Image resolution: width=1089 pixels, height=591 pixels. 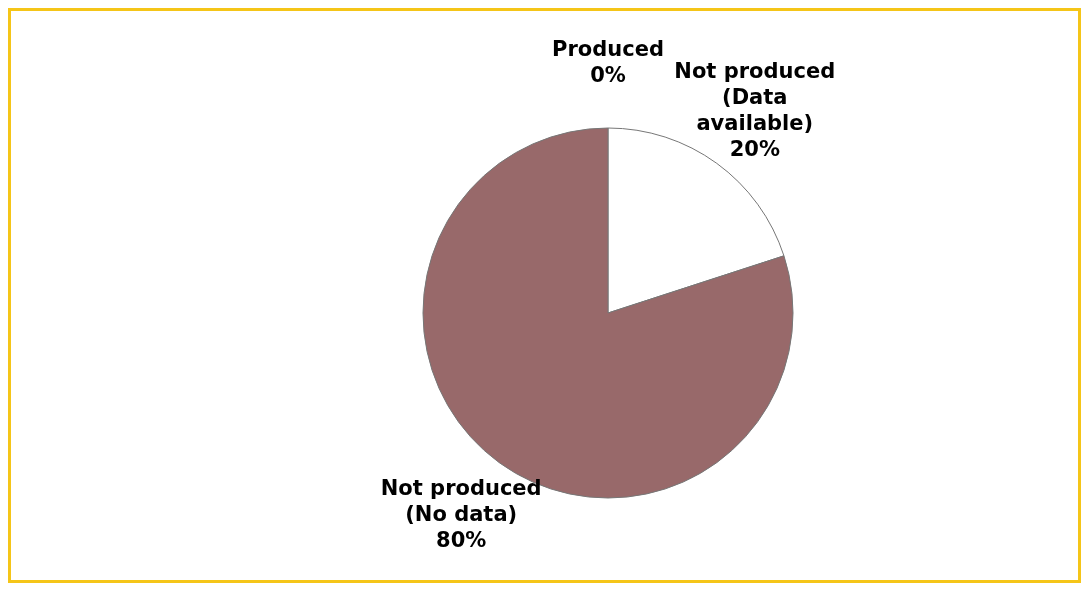 I want to click on category-label: Produced, so click(x=608, y=49).